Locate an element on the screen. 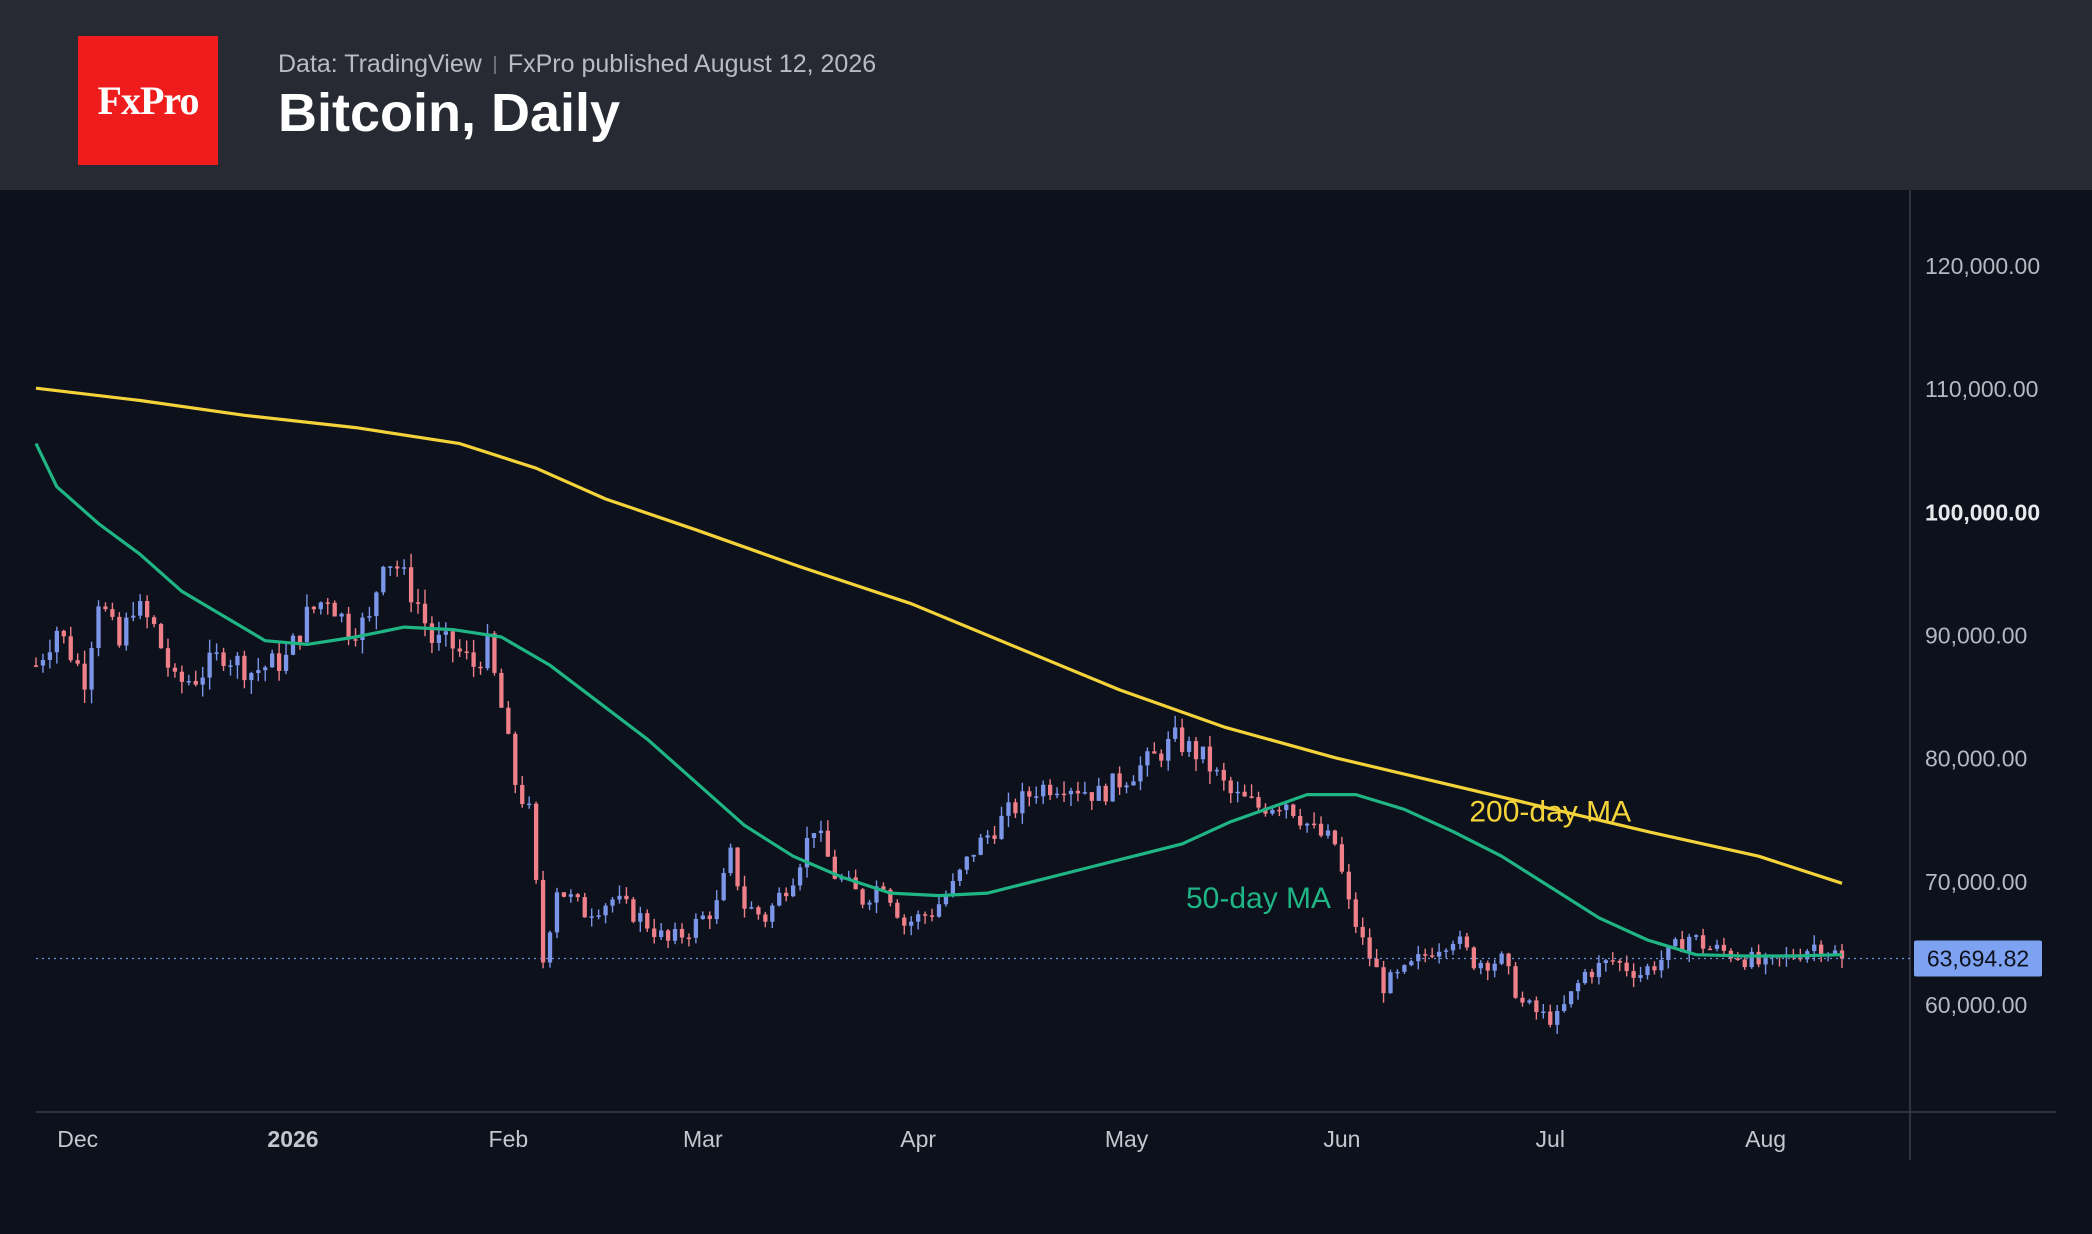 The width and height of the screenshot is (2092, 1234). x-tick-label: Aug is located at coordinates (1765, 1139).